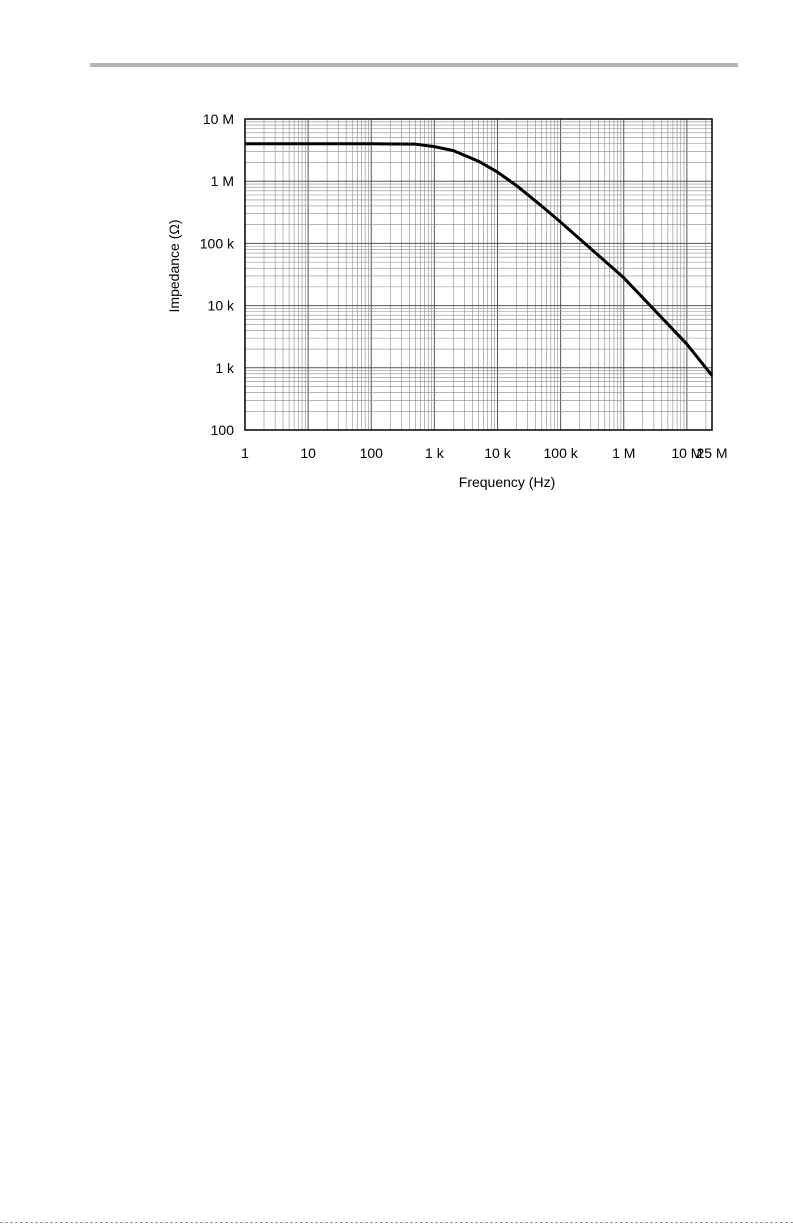 Image resolution: width=793 pixels, height=1225 pixels. I want to click on y-axis-label: Impedance (Ω), so click(174, 266).